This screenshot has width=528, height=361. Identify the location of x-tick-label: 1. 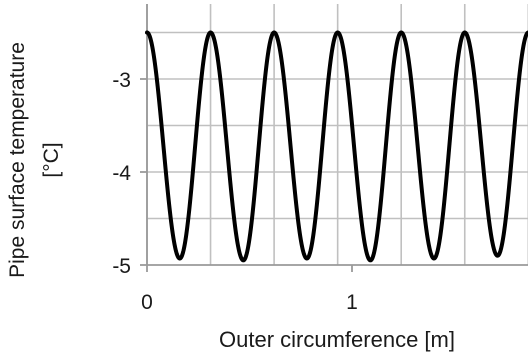
(352, 302).